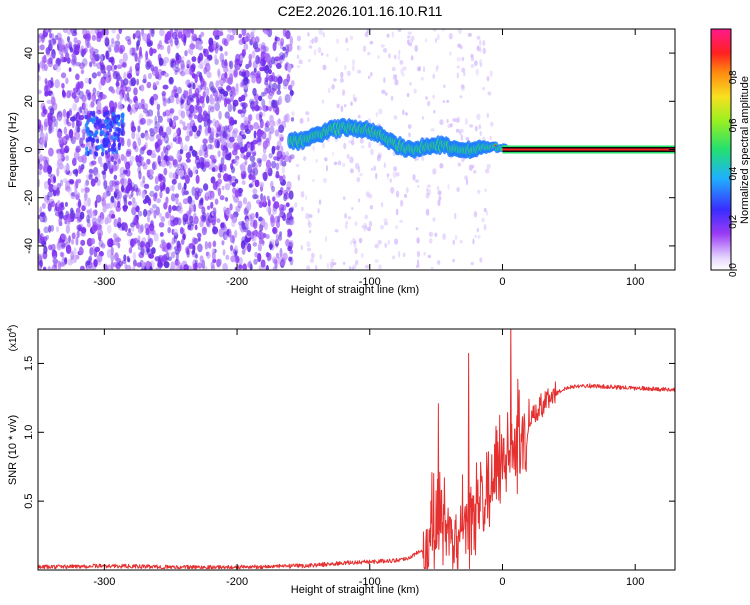  Describe the element at coordinates (237, 259) in the screenshot. I see `heatmap-cell-2081` at that location.